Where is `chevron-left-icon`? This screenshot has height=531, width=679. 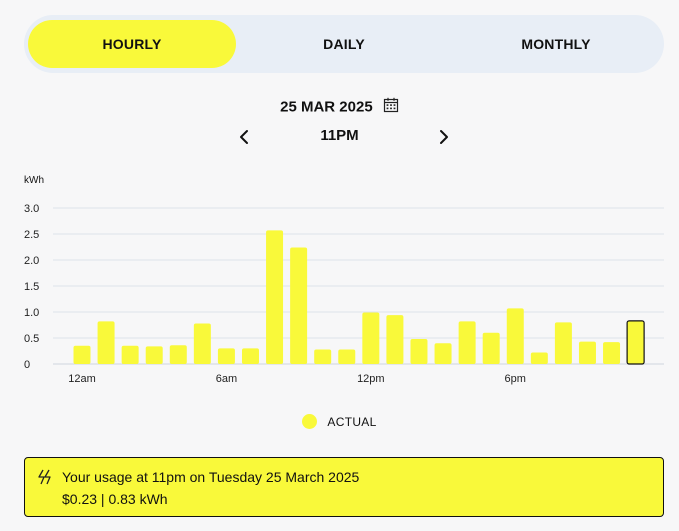 chevron-left-icon is located at coordinates (244, 137).